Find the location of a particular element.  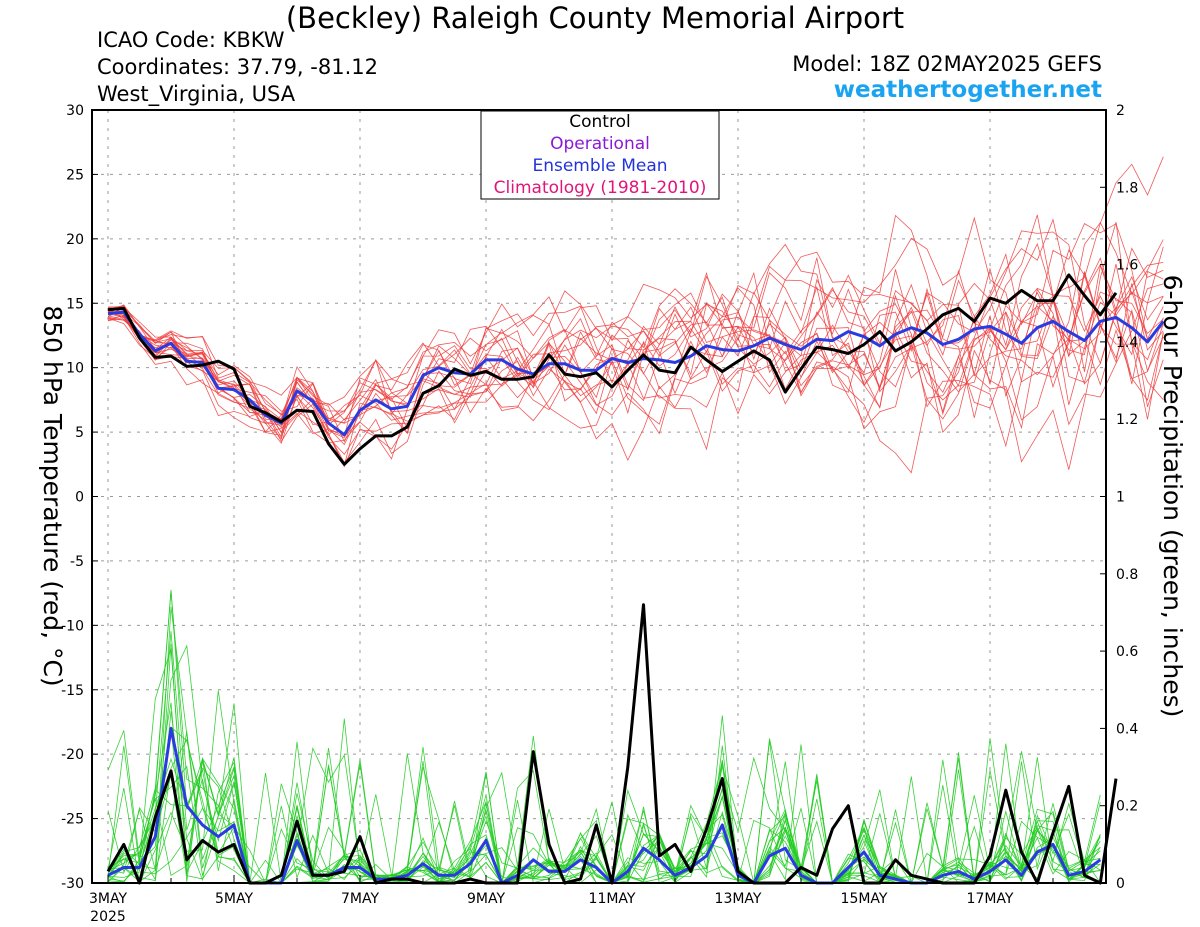

x-tick-label: 9MAY is located at coordinates (486, 899).